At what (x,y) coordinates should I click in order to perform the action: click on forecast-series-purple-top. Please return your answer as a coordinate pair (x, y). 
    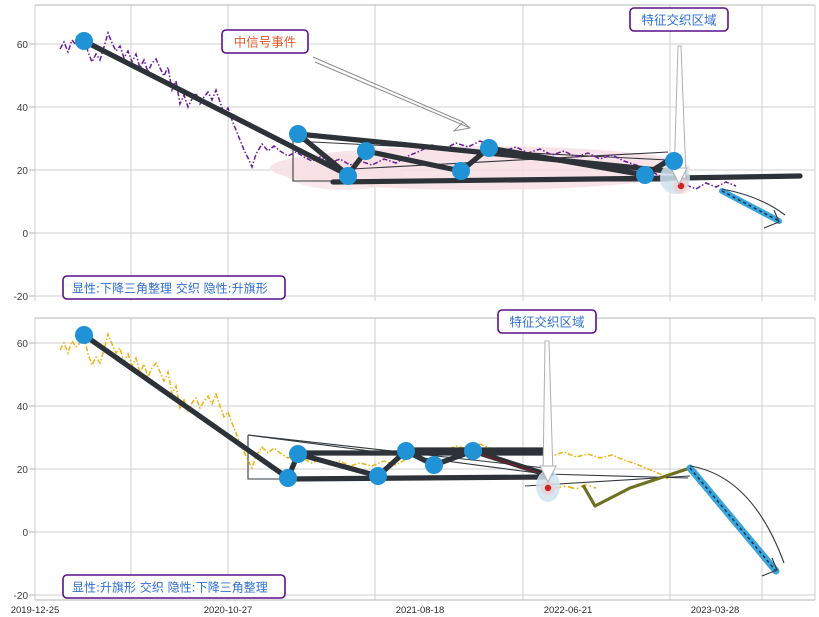
    Looking at the image, I should click on (706, 185).